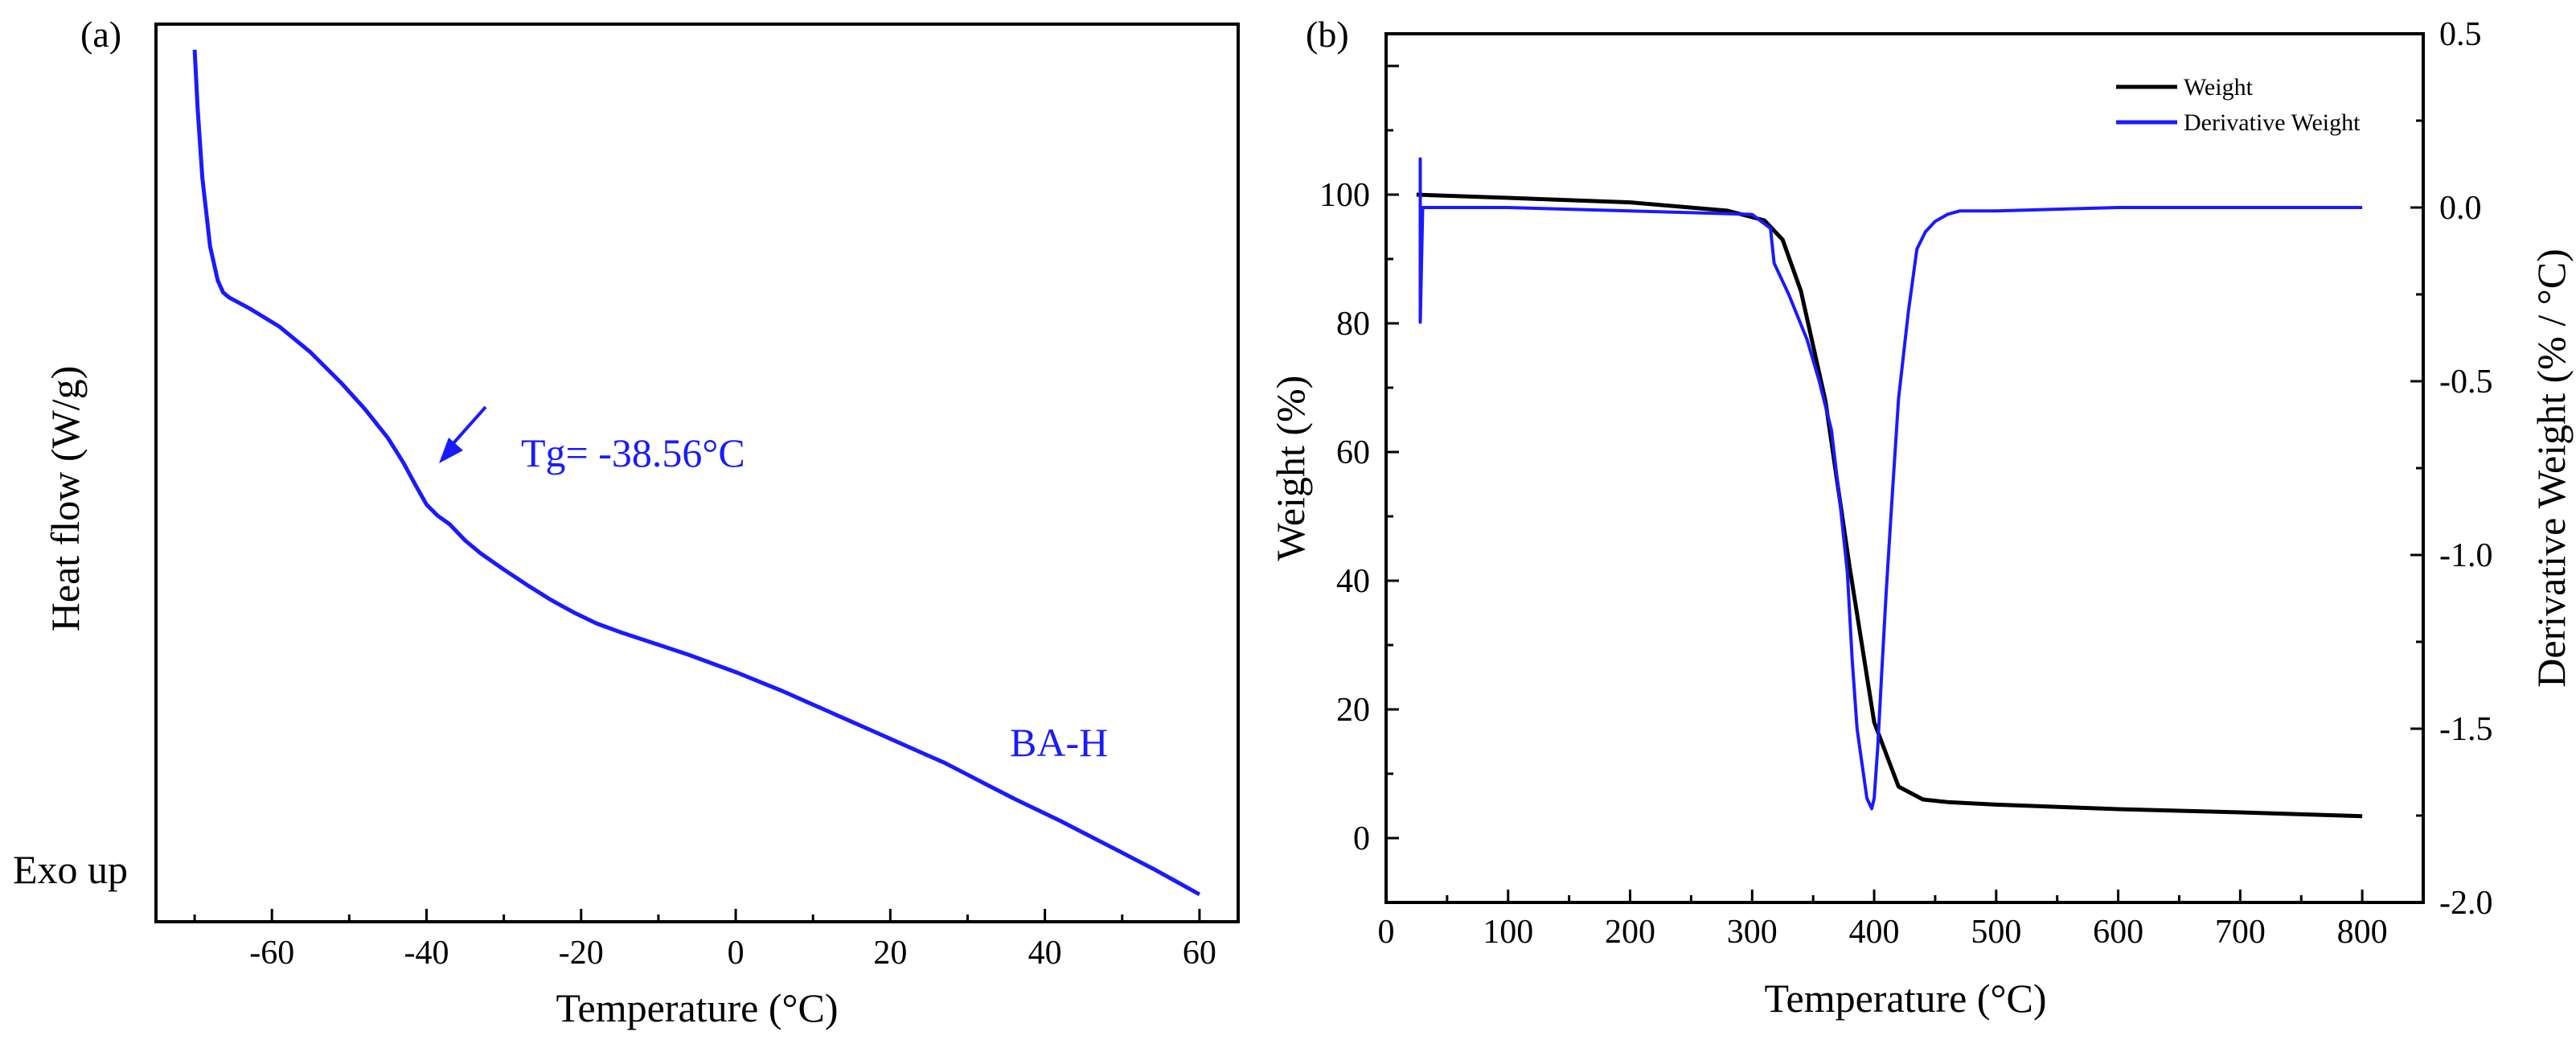 This screenshot has width=2576, height=1044. I want to click on panel-b-y-tick-label: 0, so click(1361, 838).